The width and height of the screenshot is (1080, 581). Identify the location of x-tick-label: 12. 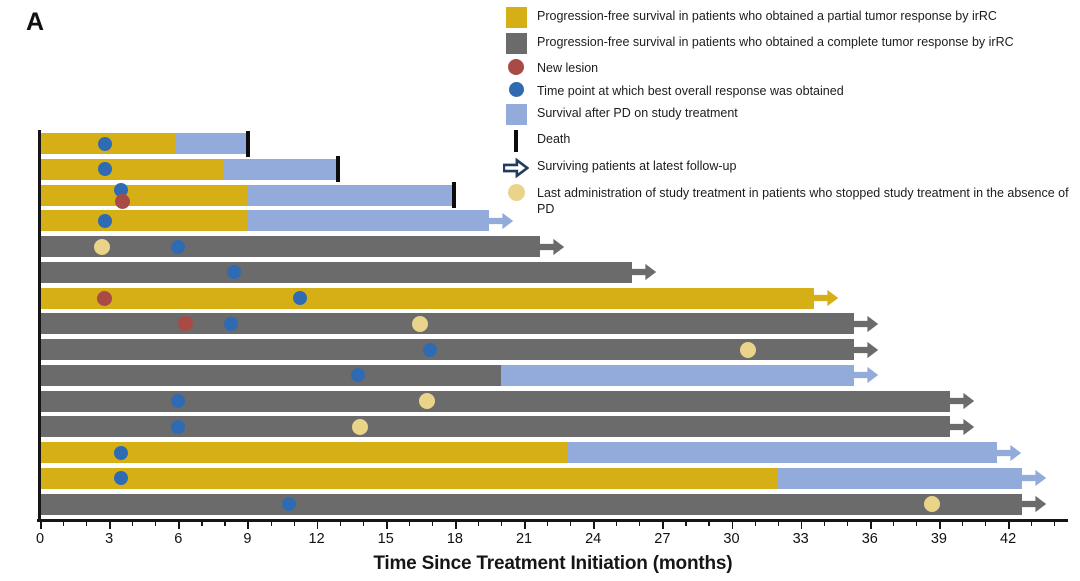
(316, 539).